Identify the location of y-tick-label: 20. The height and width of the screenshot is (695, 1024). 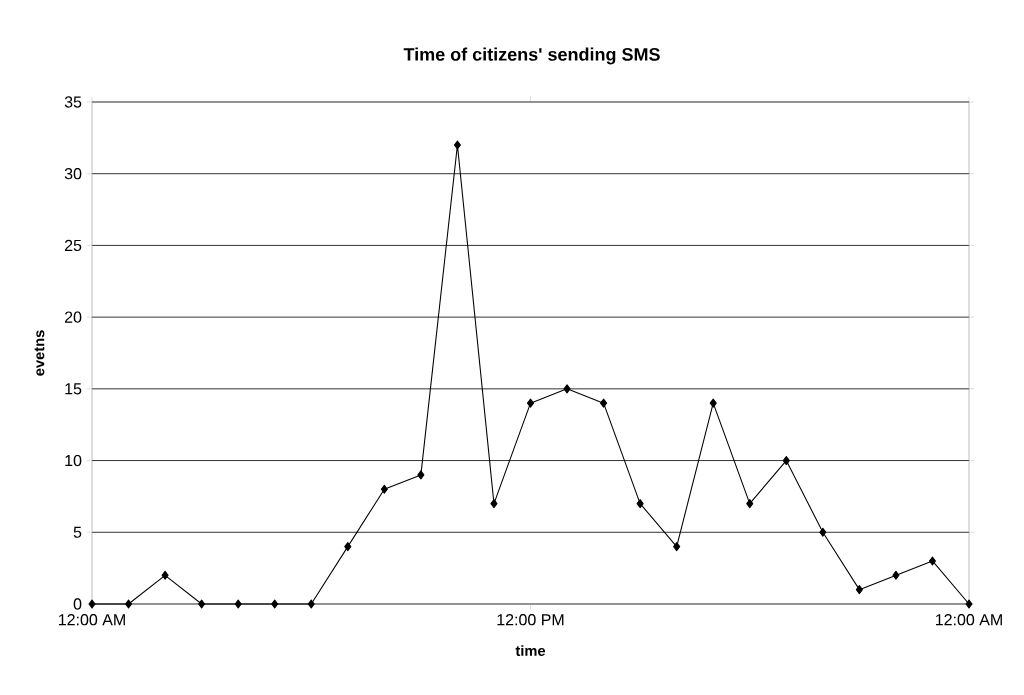
(73, 317).